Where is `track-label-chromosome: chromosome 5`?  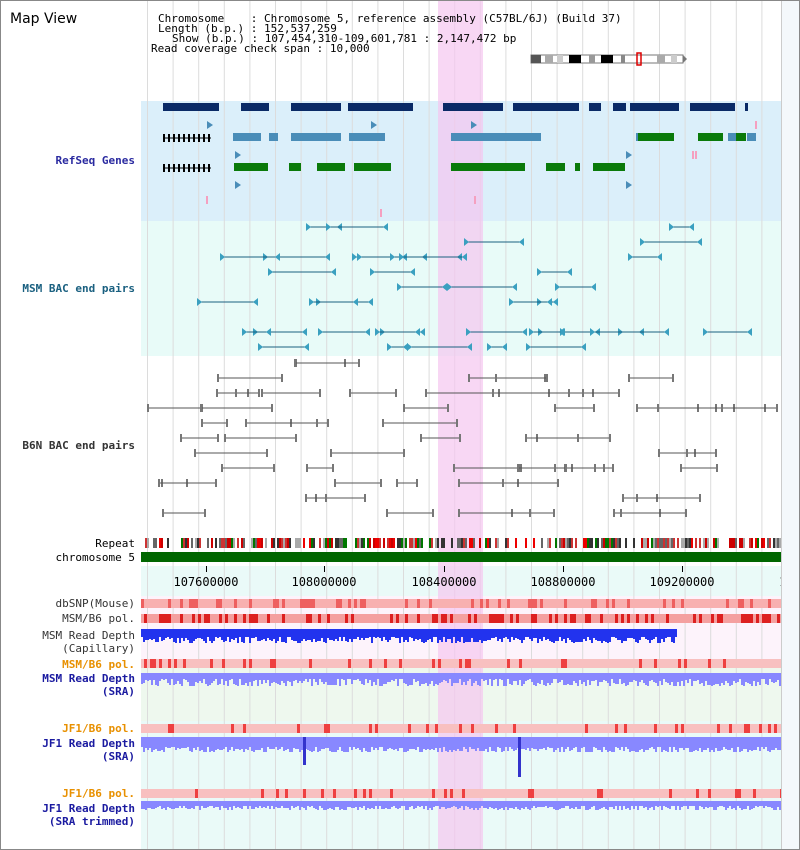
track-label-chromosome: chromosome 5 is located at coordinates (95, 557).